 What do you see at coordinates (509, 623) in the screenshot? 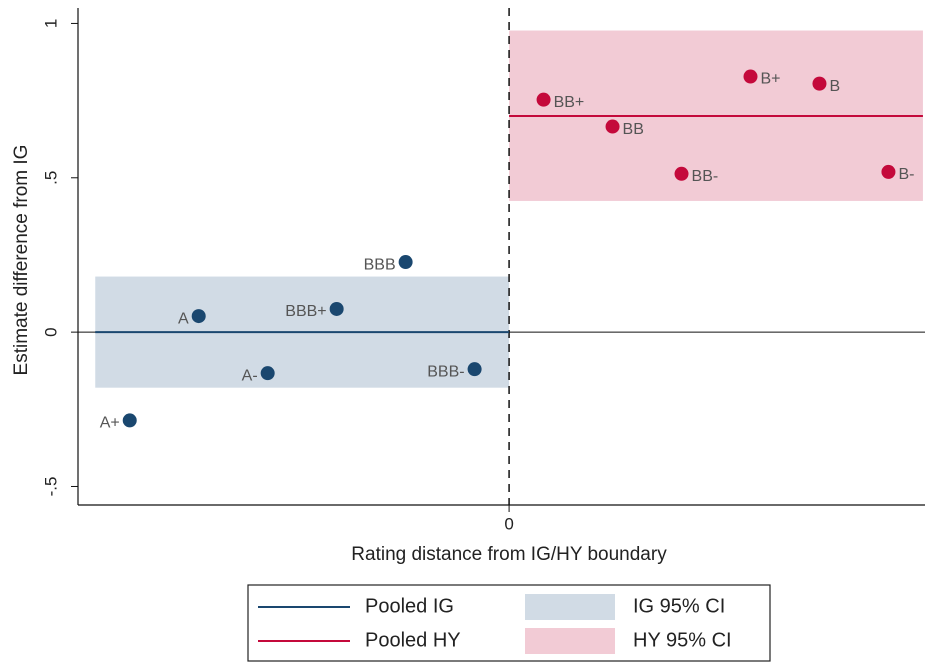
I see `legend-box` at bounding box center [509, 623].